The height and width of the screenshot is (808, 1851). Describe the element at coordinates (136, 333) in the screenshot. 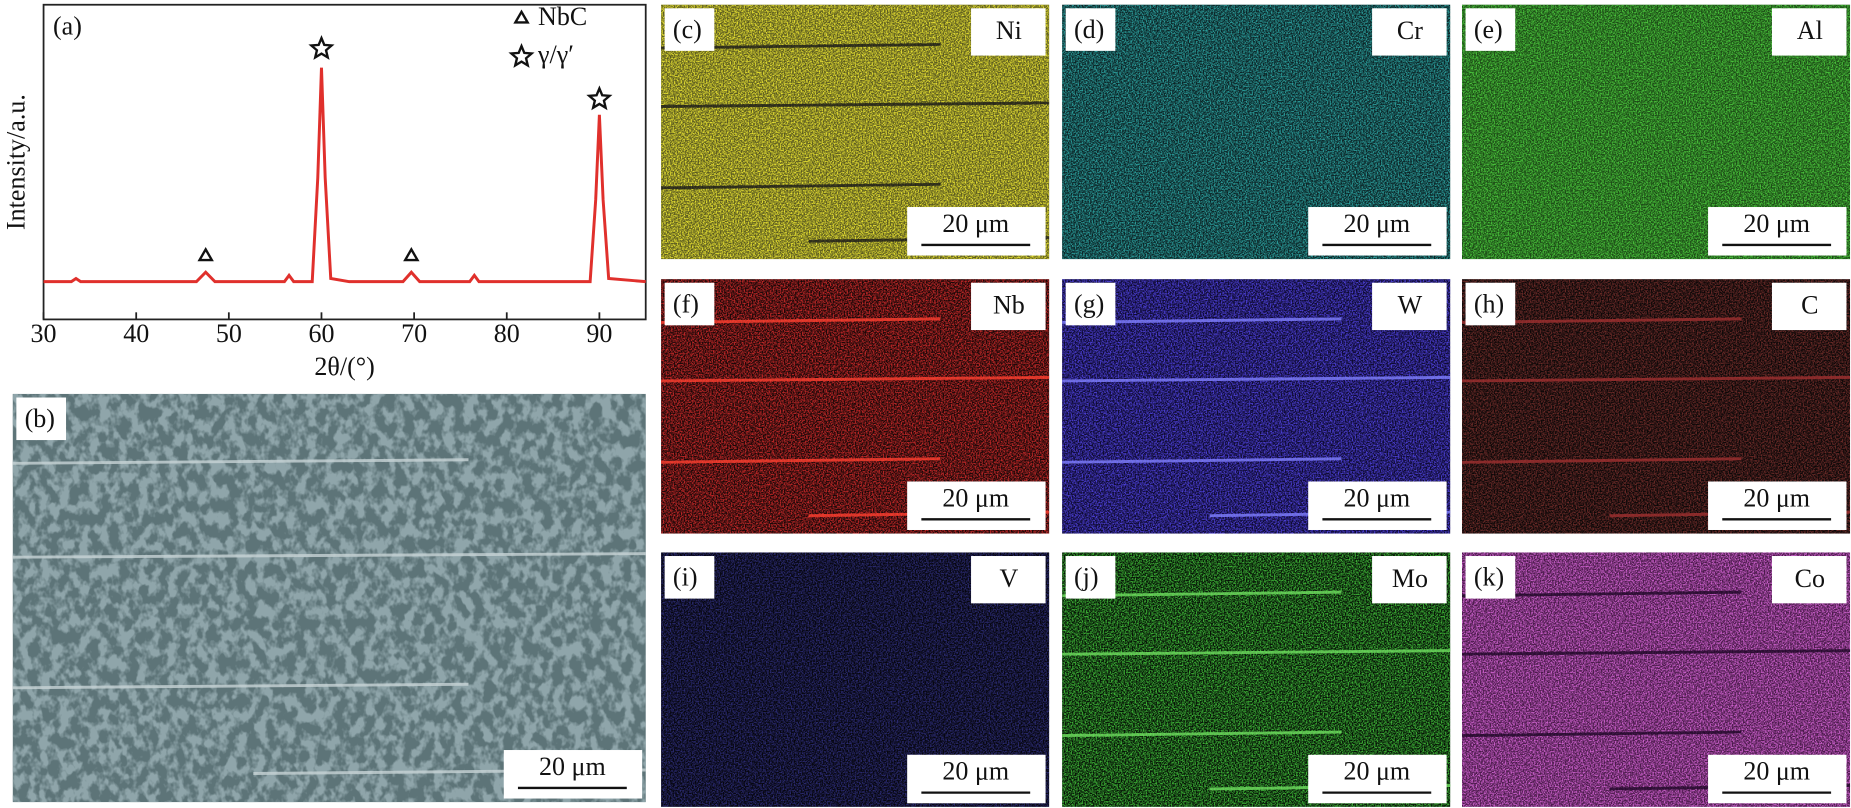

I see `x-tick-label: 40` at that location.